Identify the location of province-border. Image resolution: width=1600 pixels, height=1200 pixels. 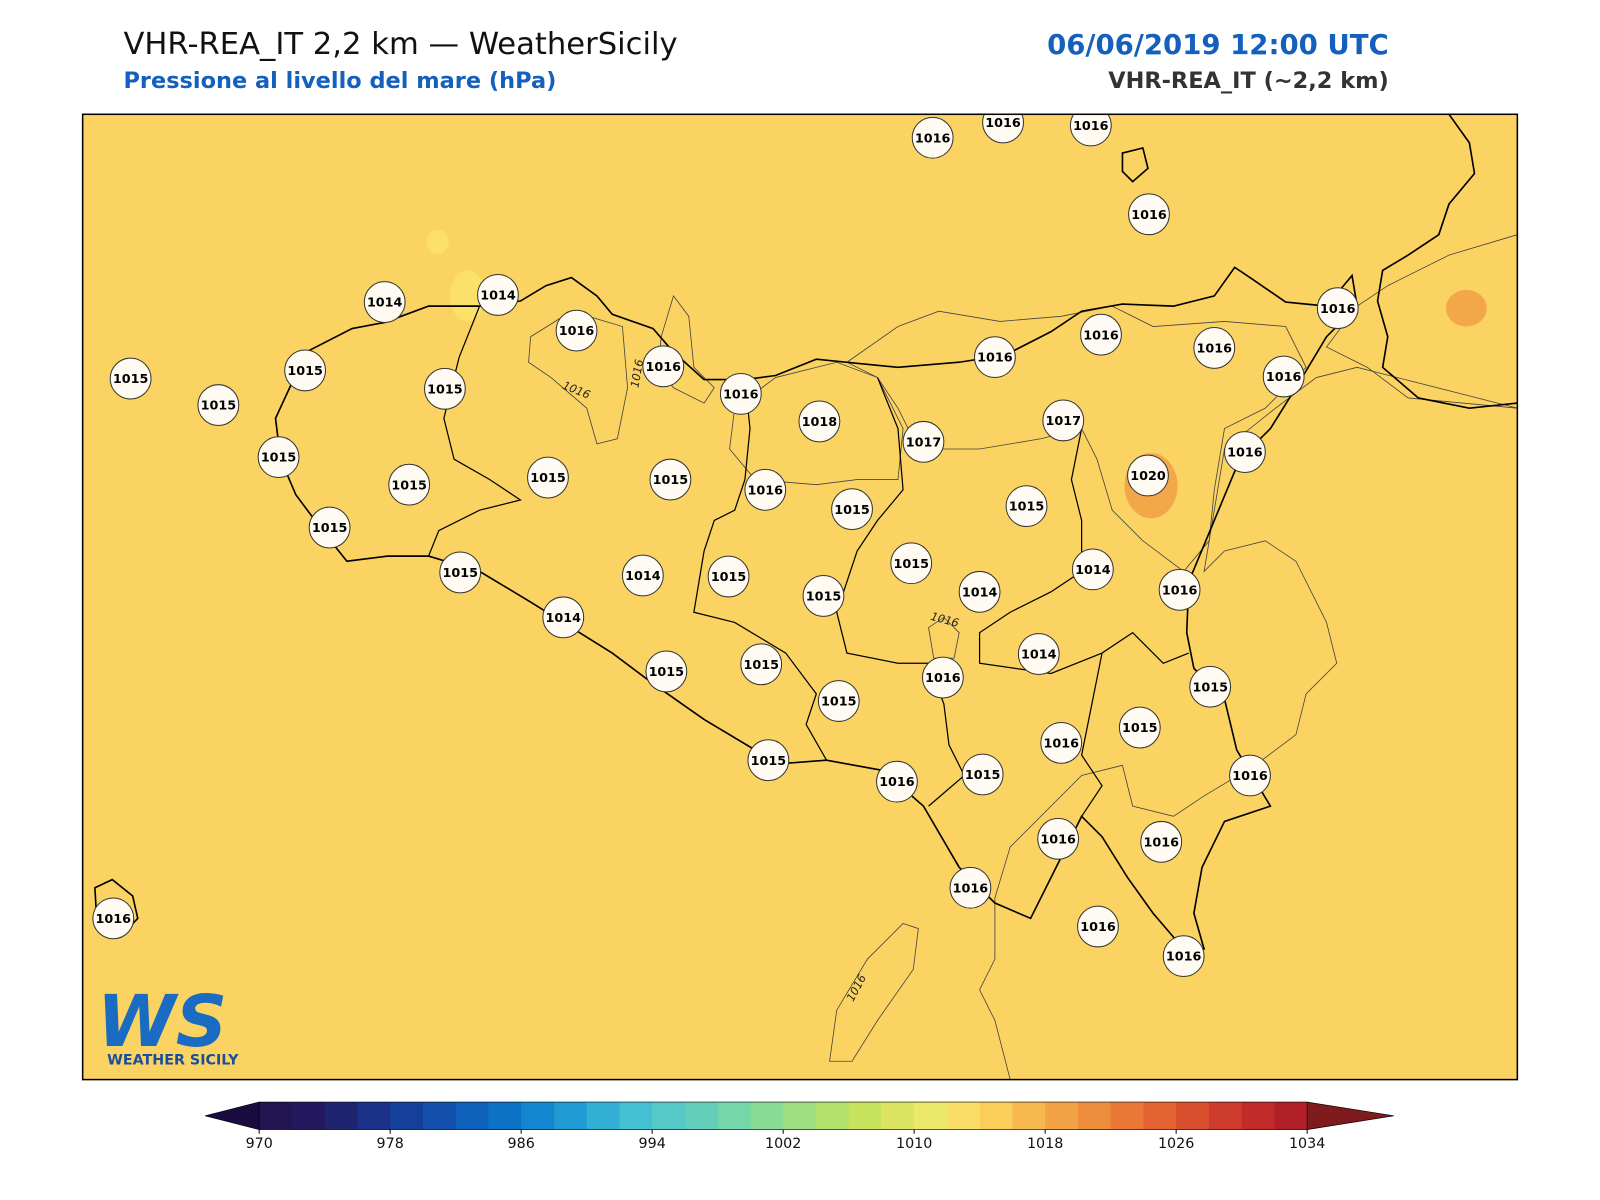
(1084, 551).